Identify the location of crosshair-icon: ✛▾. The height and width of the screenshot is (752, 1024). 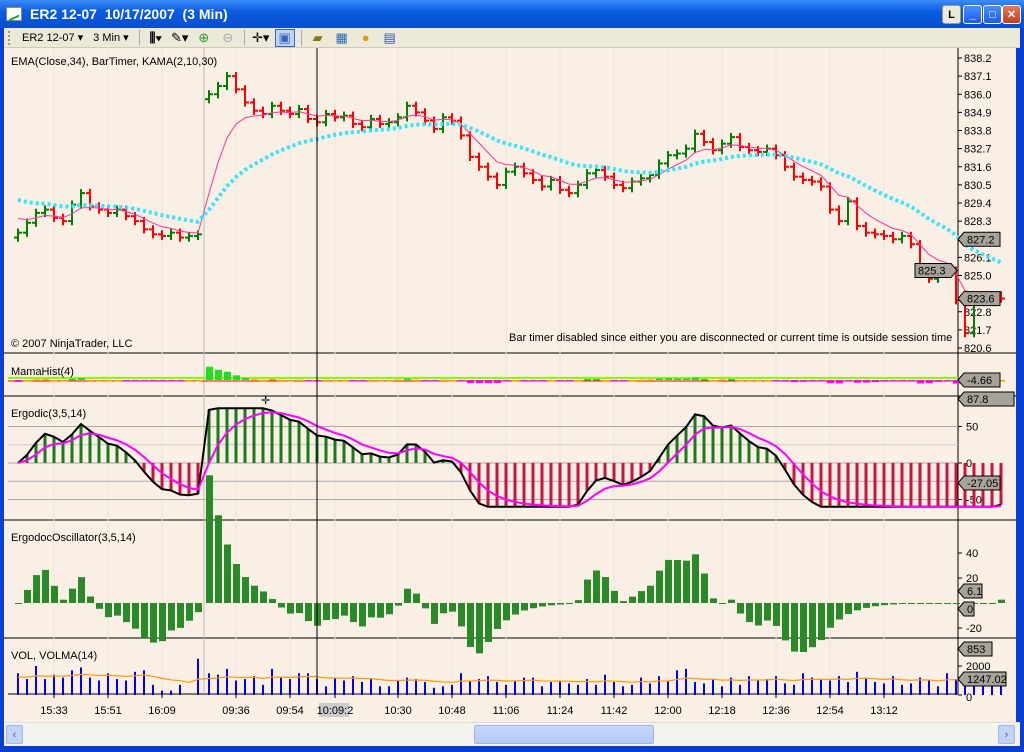
(260, 37).